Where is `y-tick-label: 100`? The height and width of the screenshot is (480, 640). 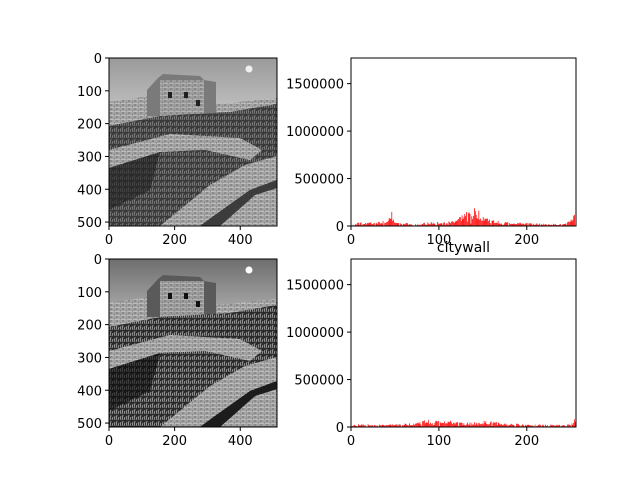 y-tick-label: 100 is located at coordinates (89, 293).